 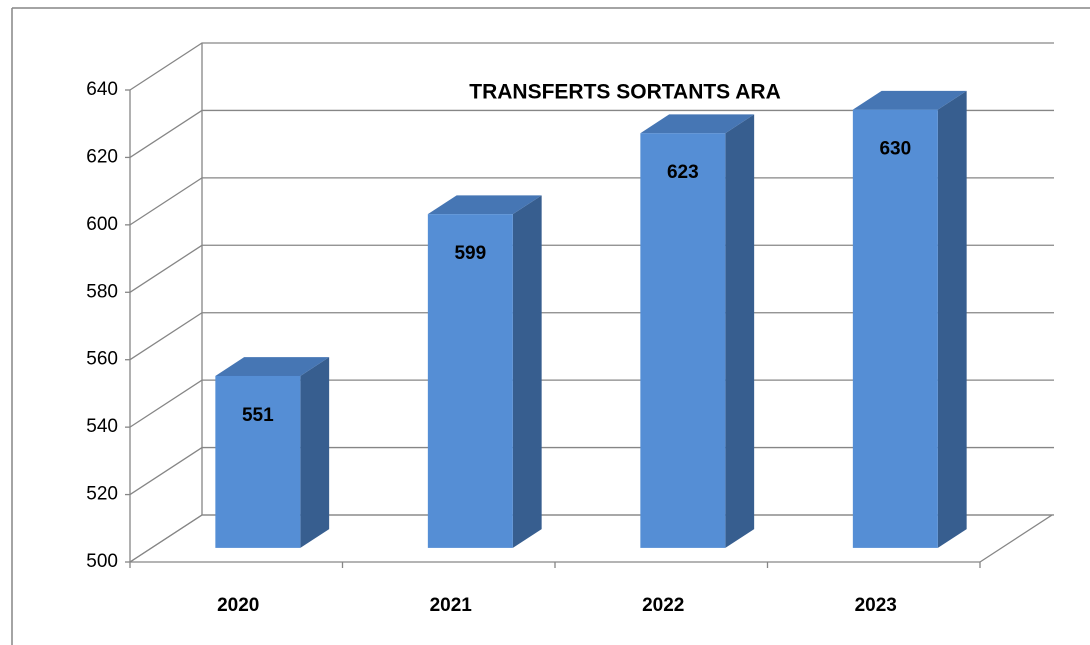 I want to click on y-tick-label: 520, so click(x=102, y=494).